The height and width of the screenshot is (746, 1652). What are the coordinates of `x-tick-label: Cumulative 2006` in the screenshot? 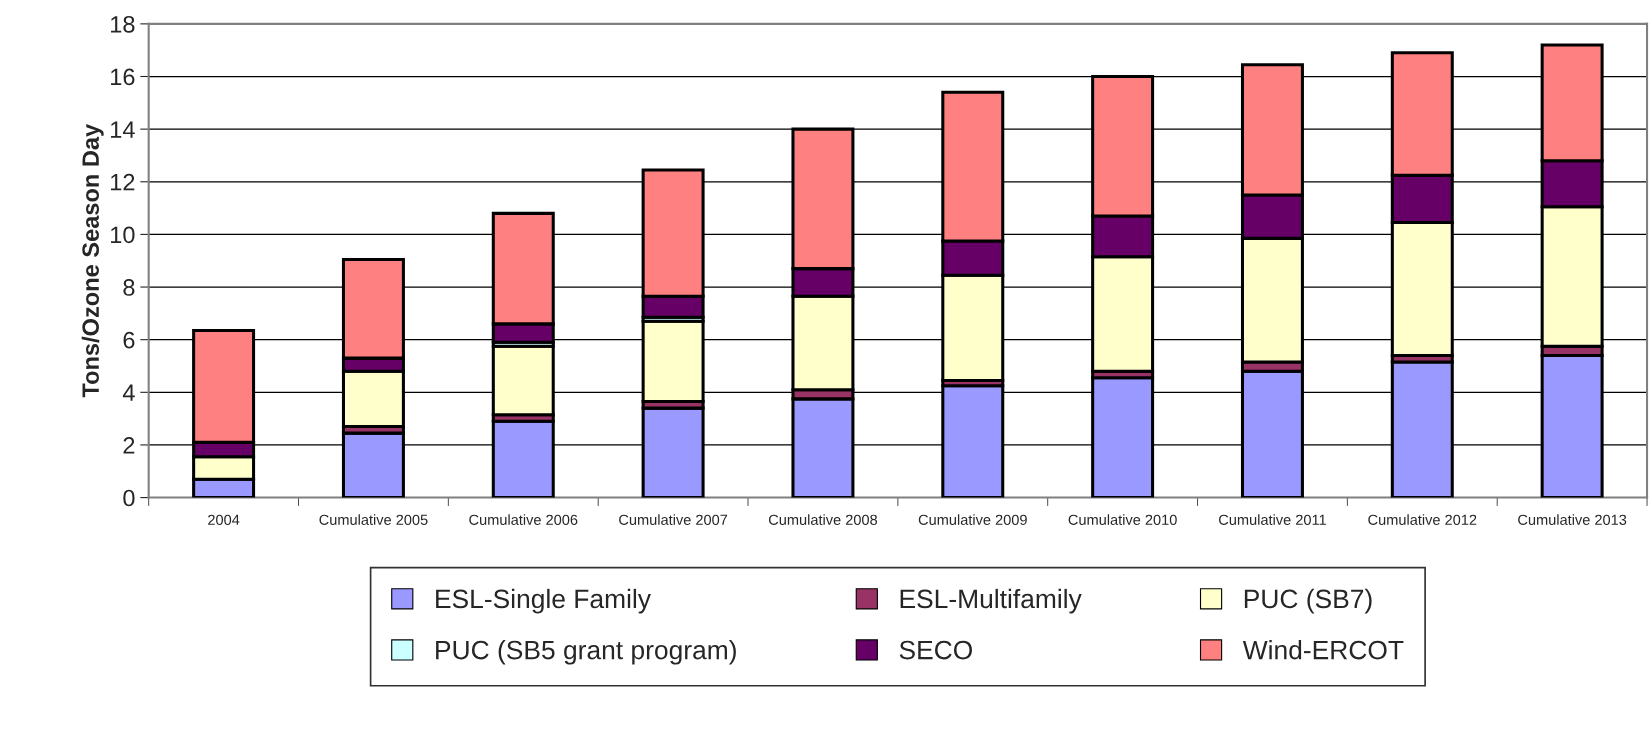 It's located at (523, 519).